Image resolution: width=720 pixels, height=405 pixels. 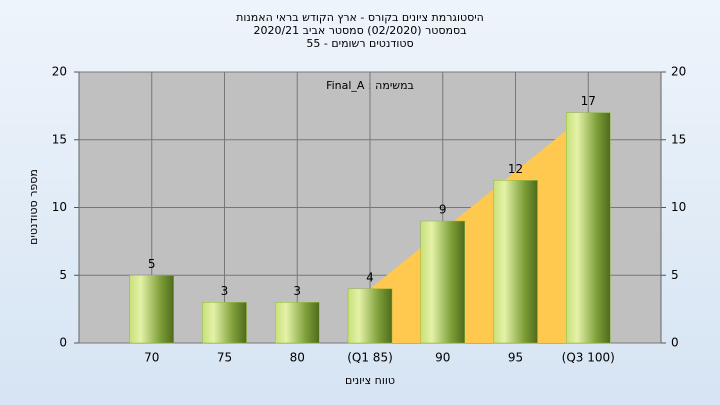 I want to click on x-tick-label: 75, so click(x=224, y=358).